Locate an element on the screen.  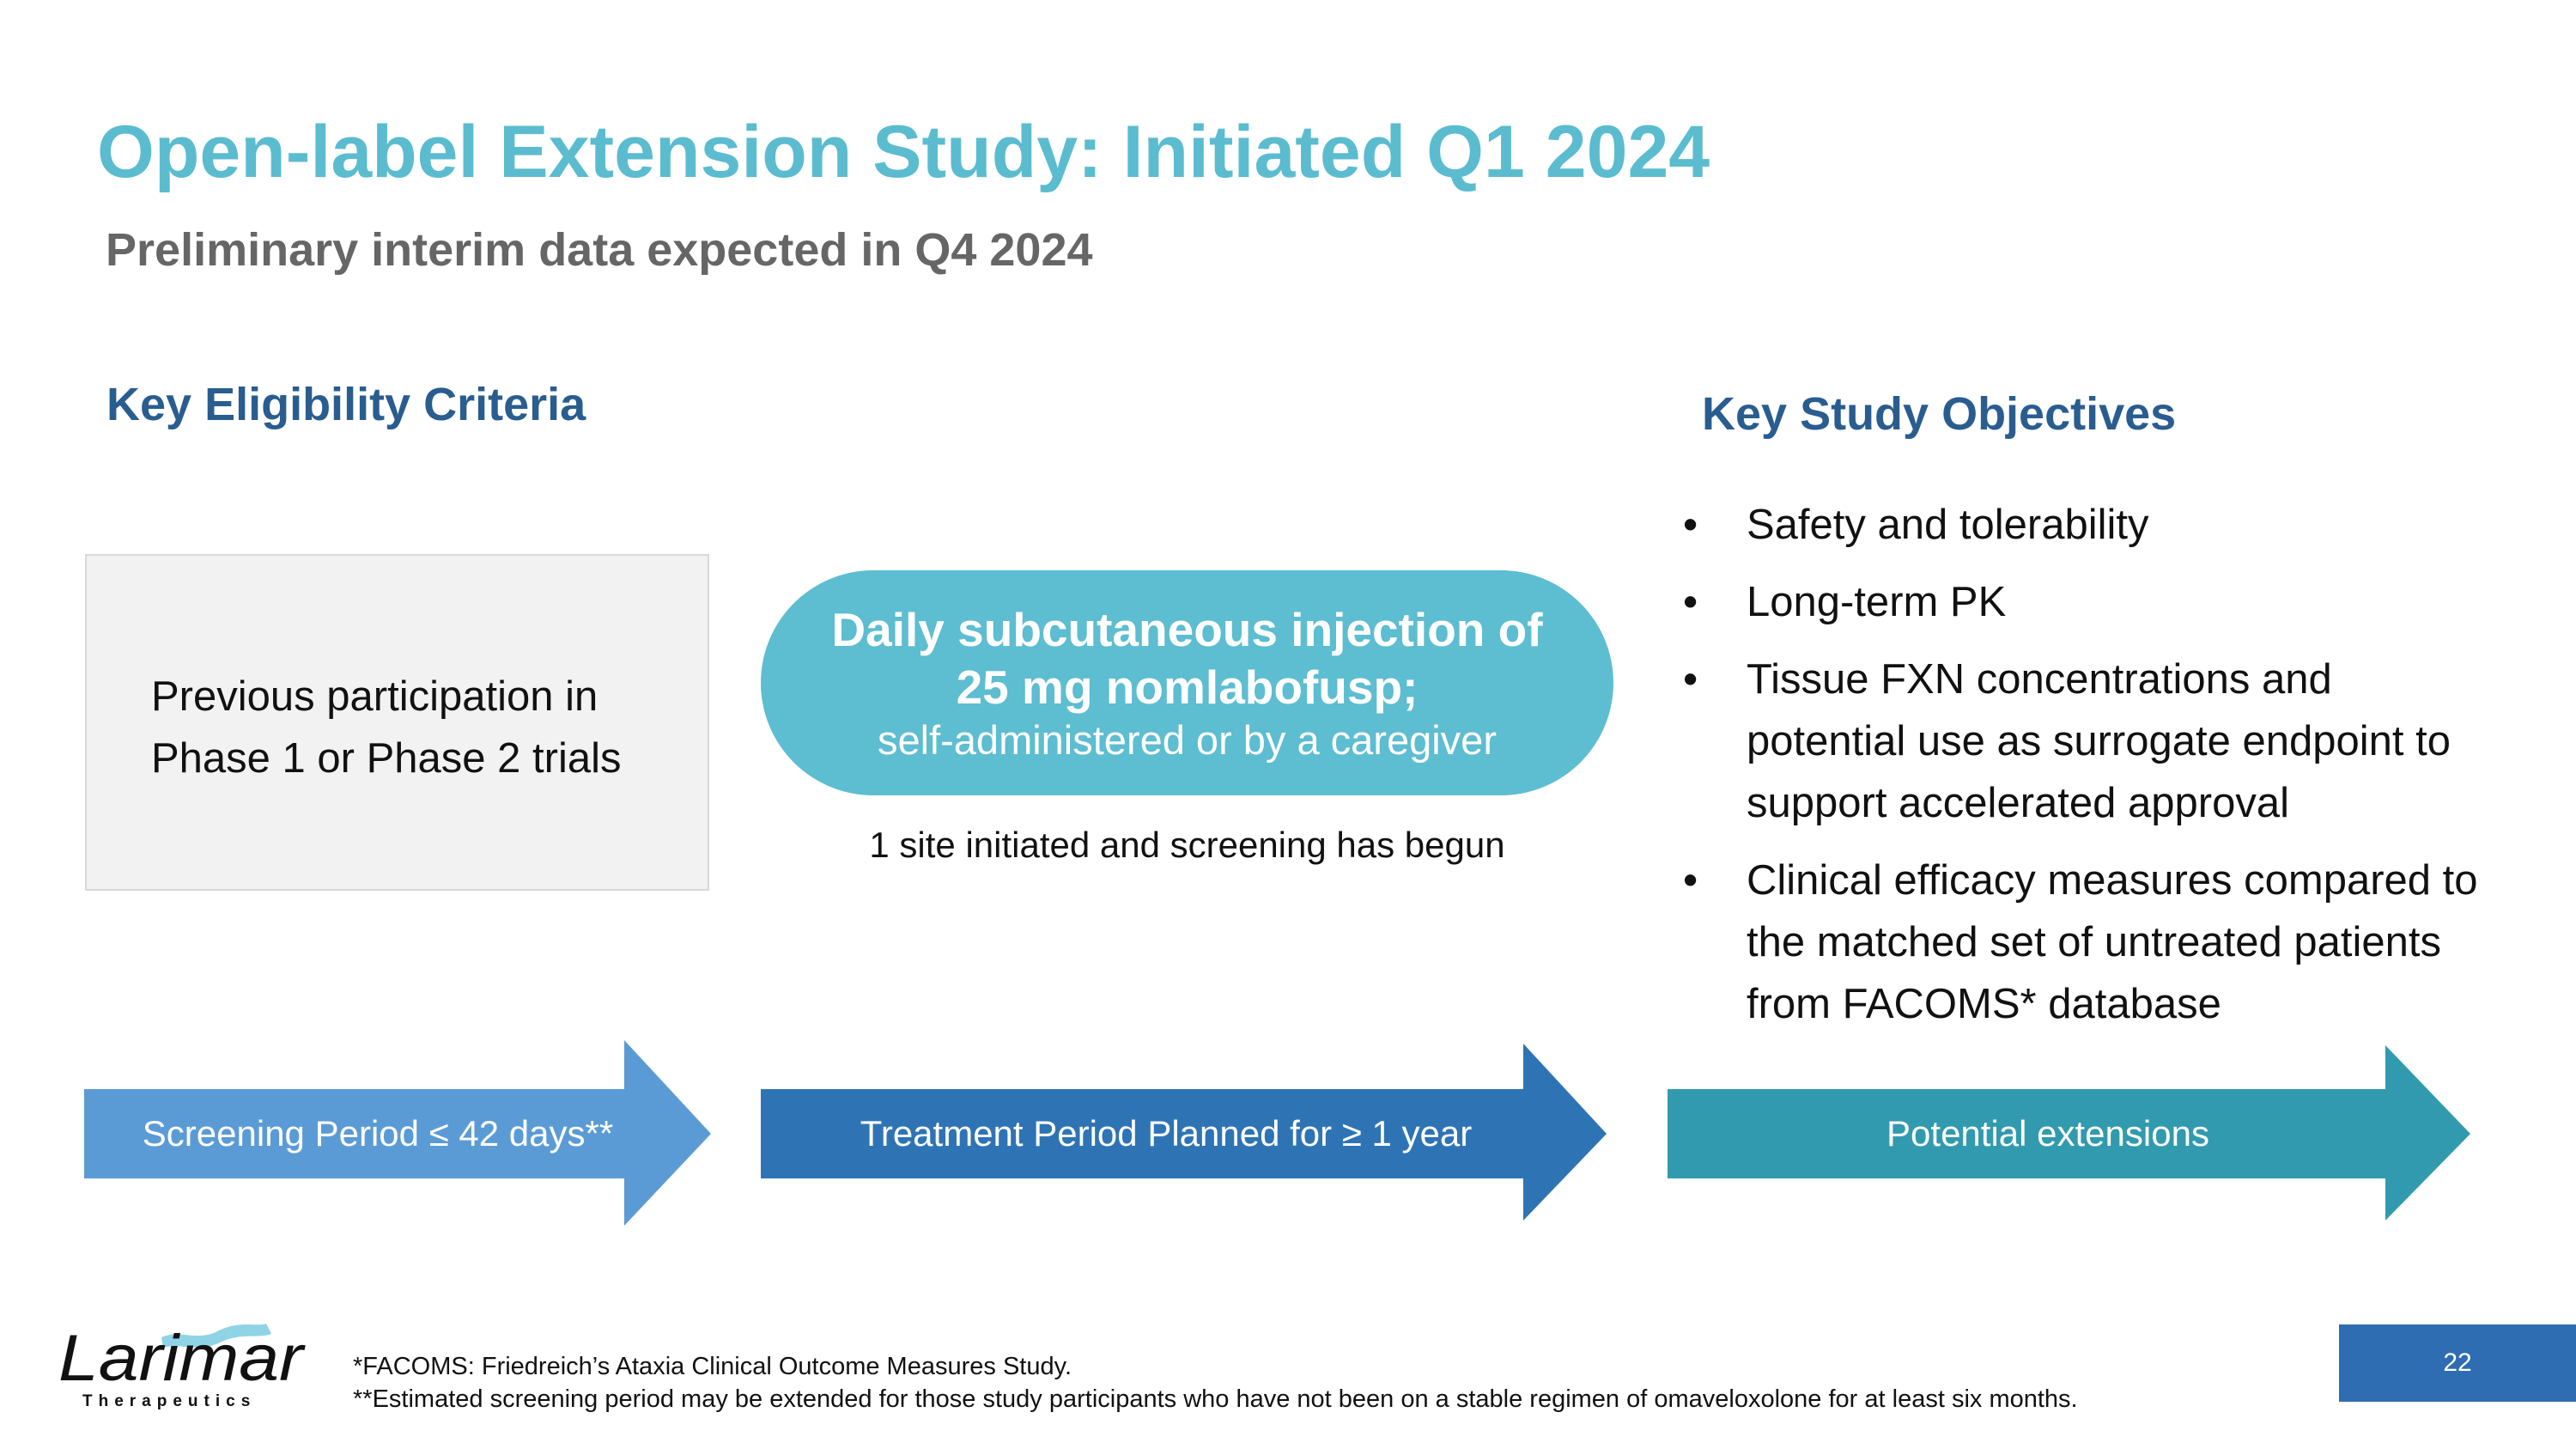
dosing-line-1: Daily subcutaneous injection of is located at coordinates (1187, 629).